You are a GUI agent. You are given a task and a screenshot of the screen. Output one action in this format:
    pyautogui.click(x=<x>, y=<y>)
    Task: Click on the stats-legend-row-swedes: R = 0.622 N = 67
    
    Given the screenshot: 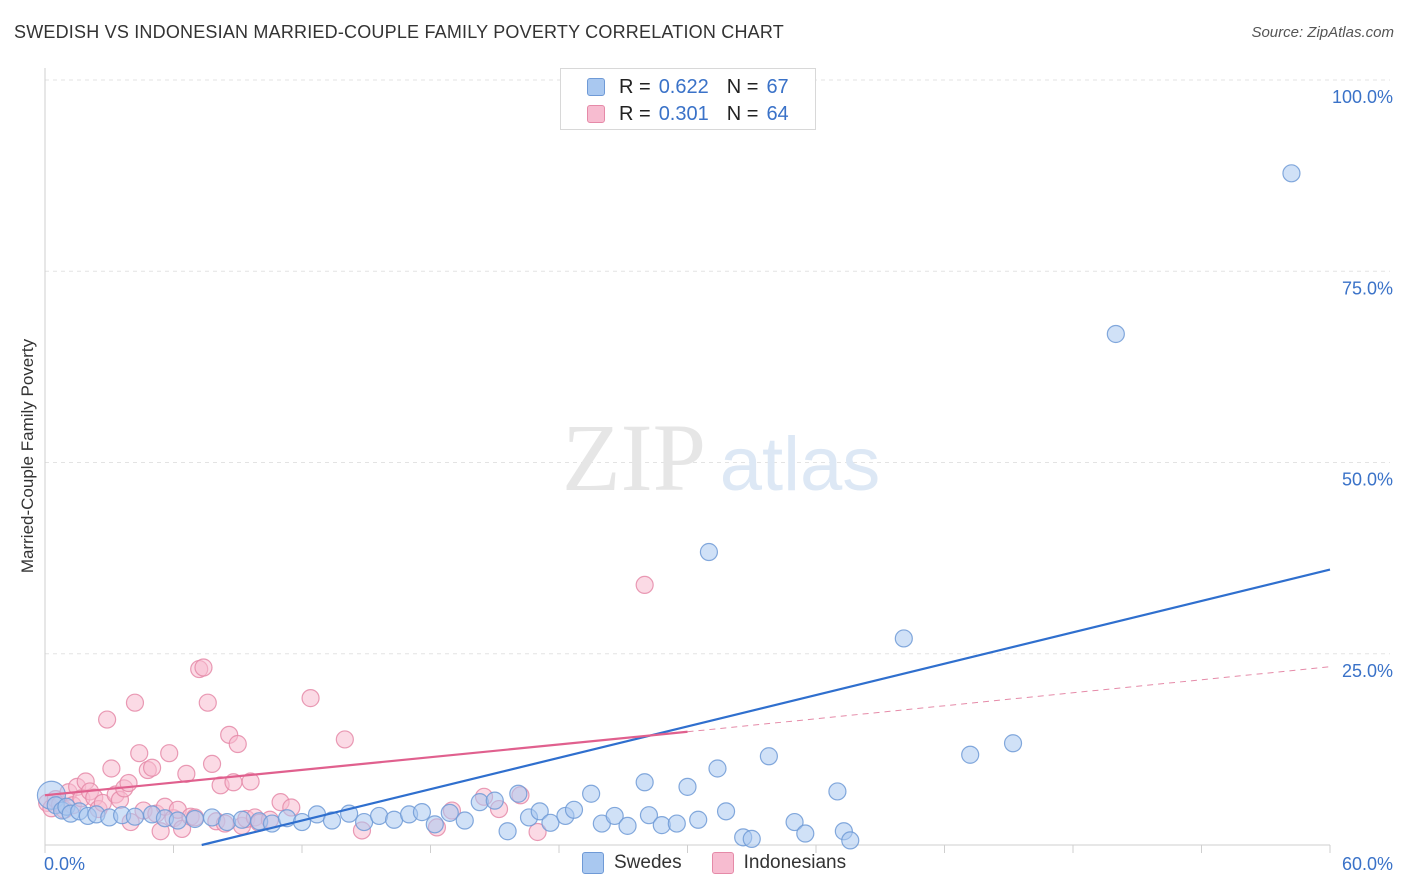 What is the action you would take?
    pyautogui.click(x=688, y=87)
    